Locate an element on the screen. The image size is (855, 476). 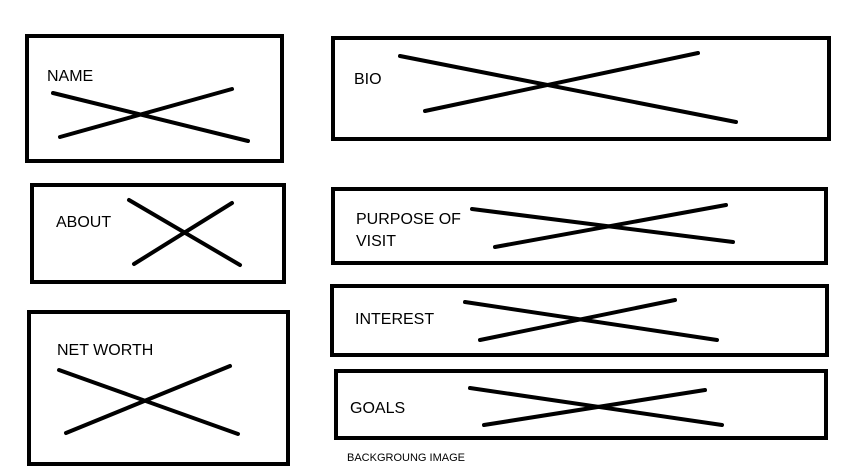
interest-box: INTEREST is located at coordinates (579, 320).